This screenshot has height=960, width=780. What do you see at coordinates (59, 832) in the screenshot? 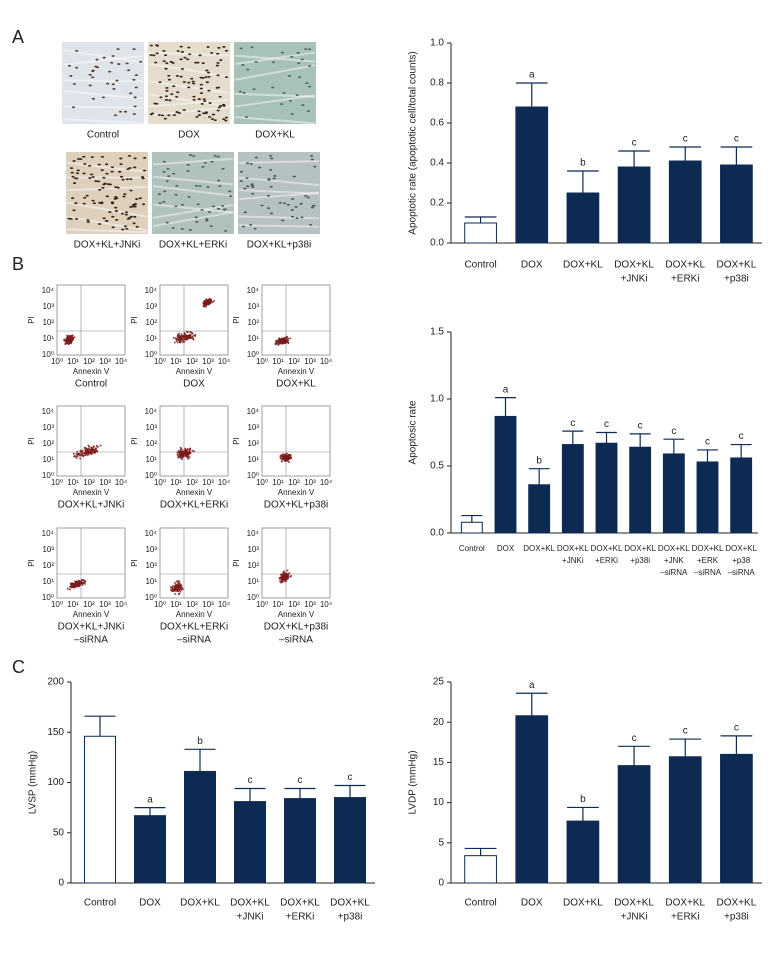
I see `y-tick-label: 50` at bounding box center [59, 832].